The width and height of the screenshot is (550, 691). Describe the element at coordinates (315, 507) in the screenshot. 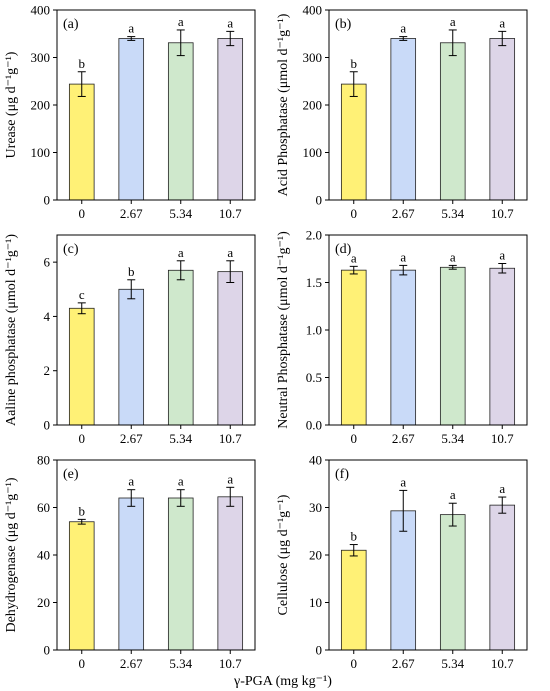

I see `y-tick-label: 30` at that location.